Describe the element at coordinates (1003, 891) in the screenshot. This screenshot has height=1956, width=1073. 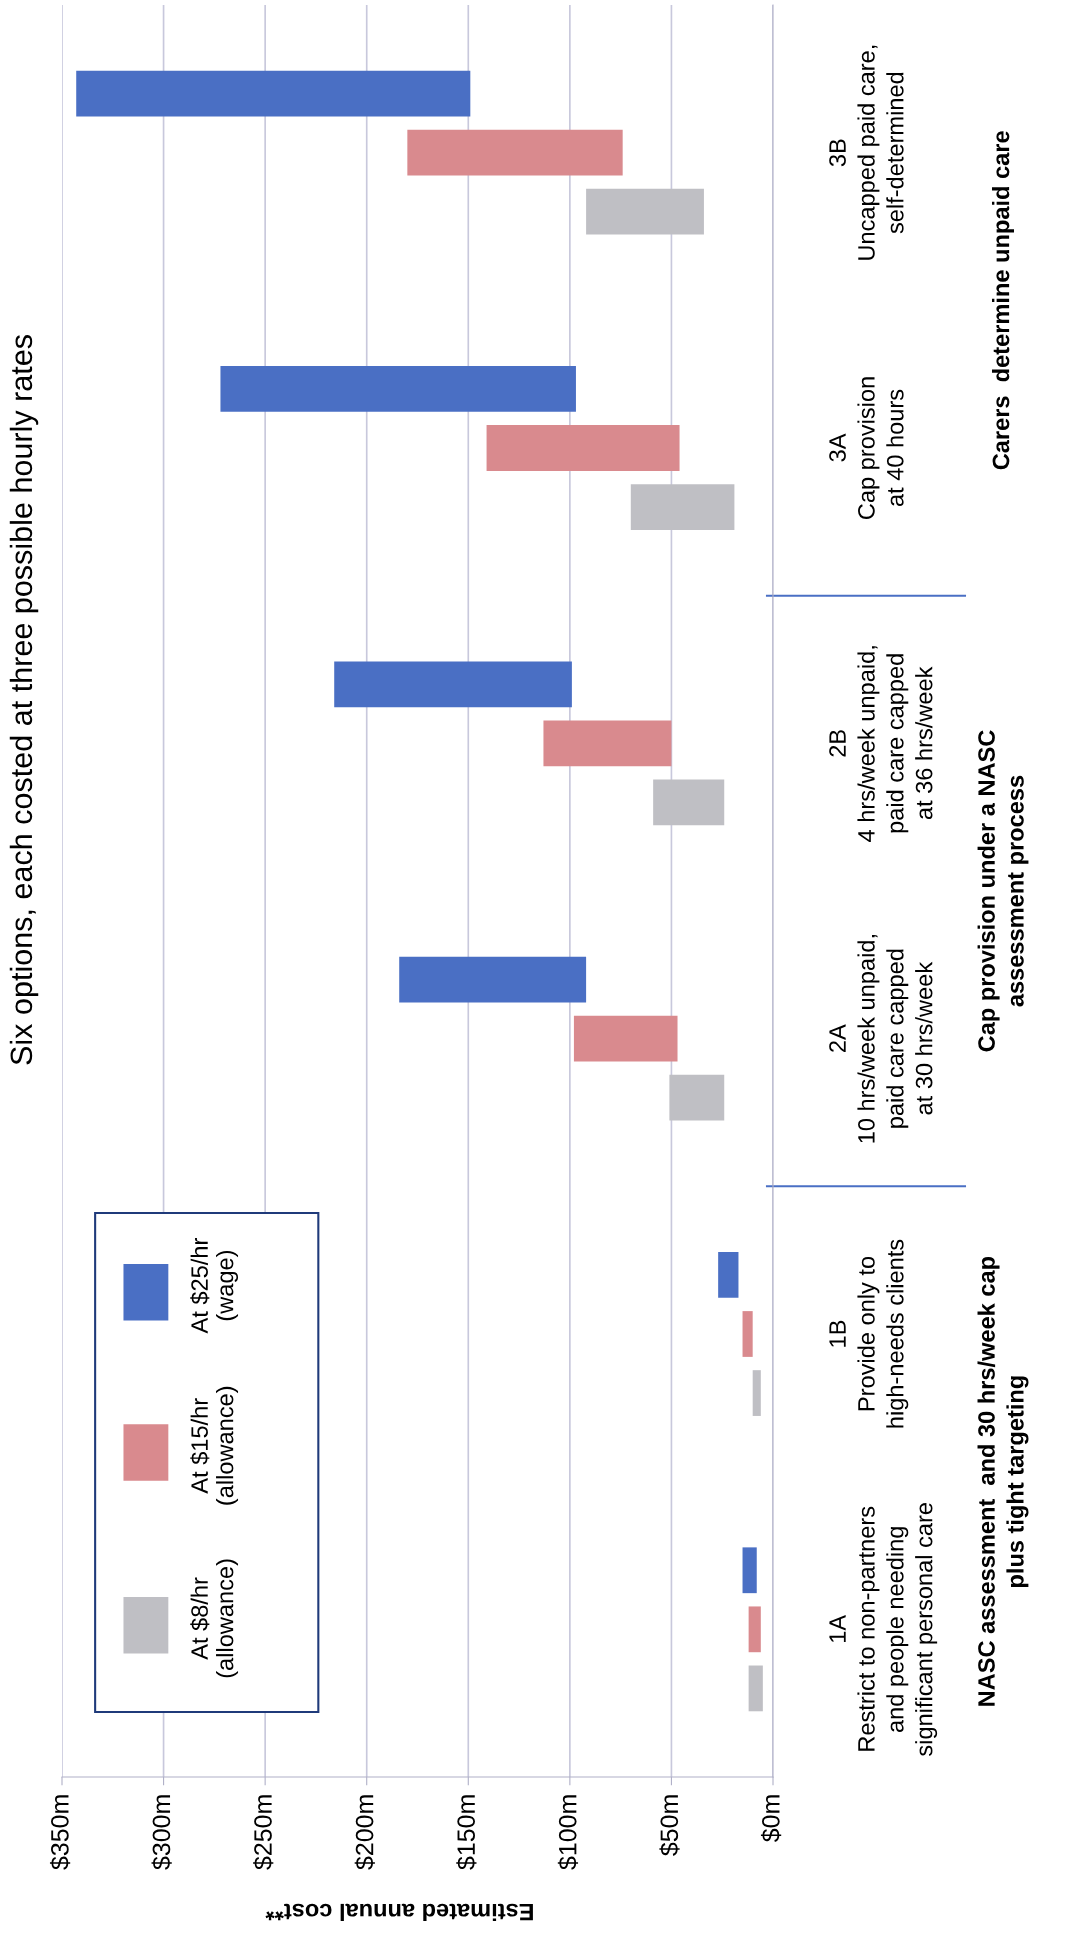
I see `text: Cap provision under a NASC assessment process` at that location.